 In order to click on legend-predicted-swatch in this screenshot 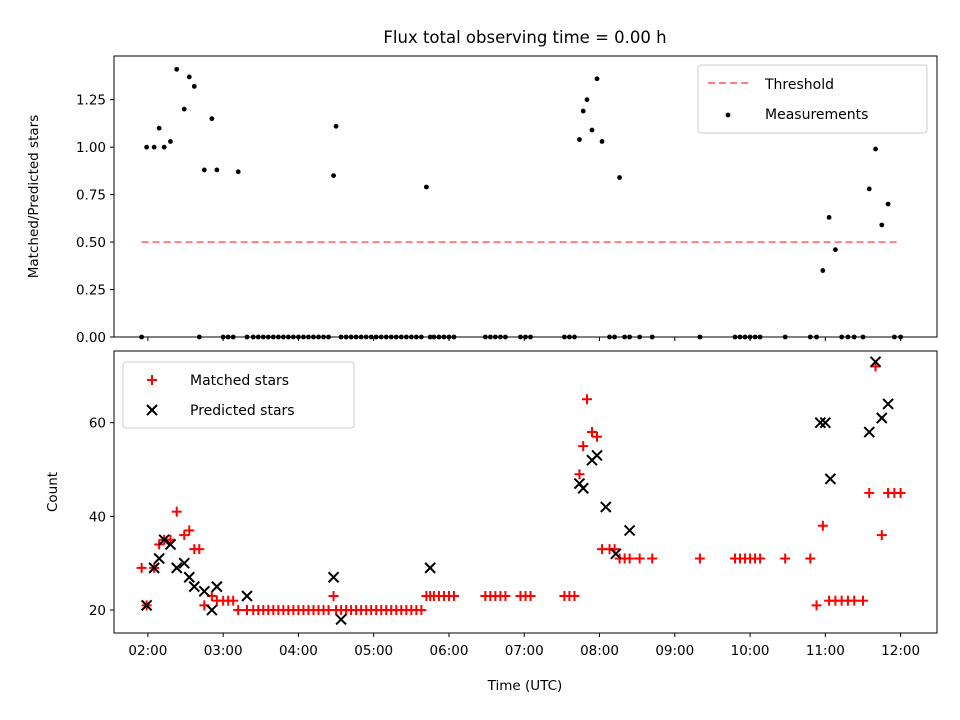, I will do `click(152, 410)`.